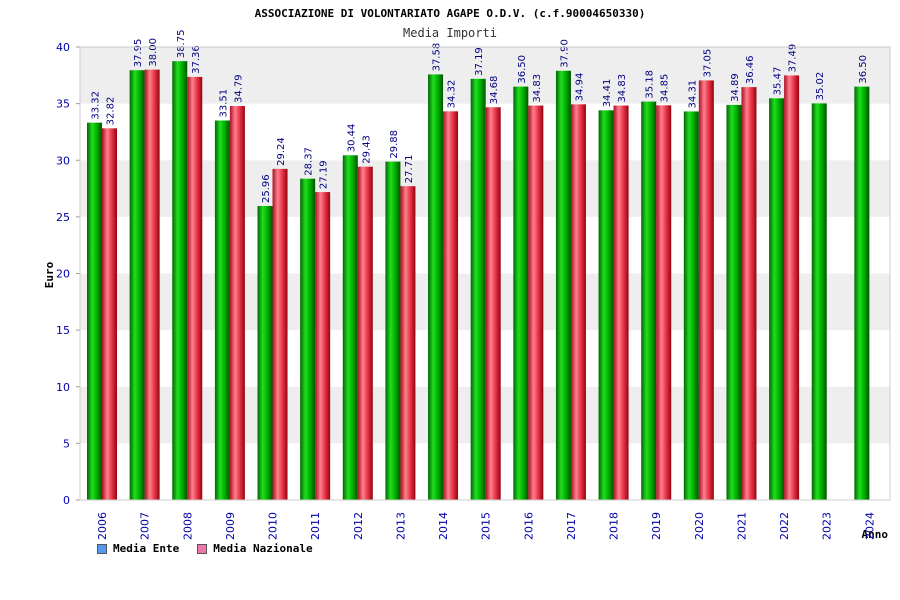  Describe the element at coordinates (778, 81) in the screenshot. I see `bar-value-label: 35.47` at that location.